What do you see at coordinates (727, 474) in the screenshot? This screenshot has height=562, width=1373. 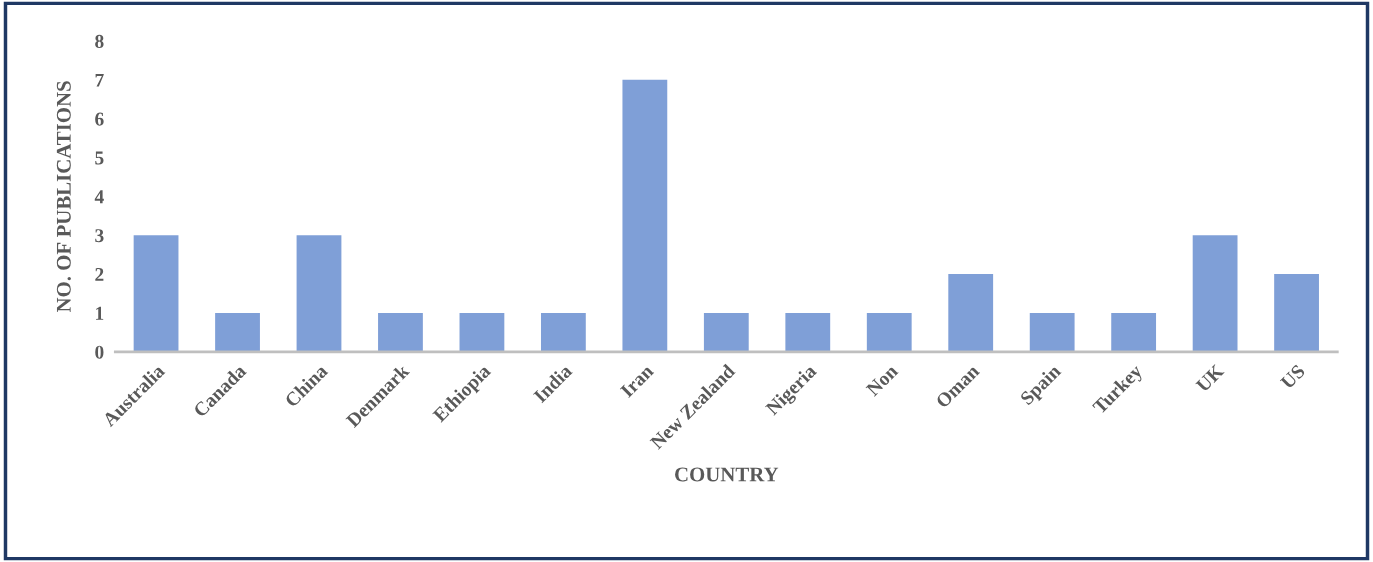 I see `x-axis-title: COUNTRY` at bounding box center [727, 474].